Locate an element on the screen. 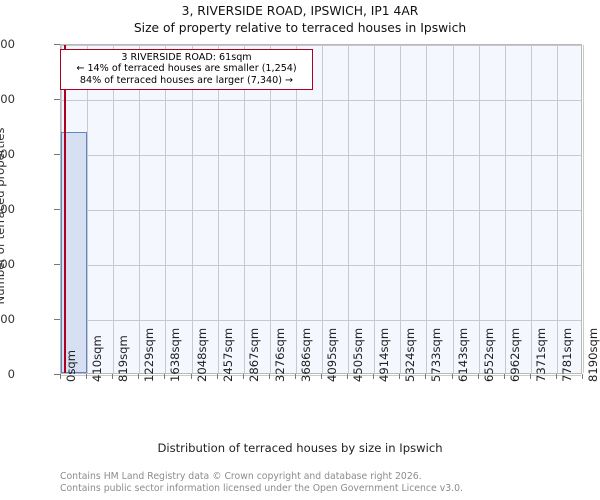 This screenshot has width=600, height=500. y-tick-label: 4000 is located at coordinates (7, 264).